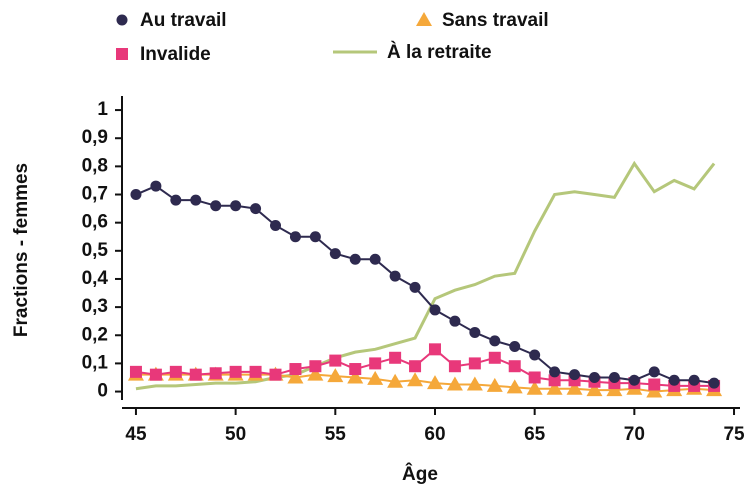  I want to click on y-tick-label: 1, so click(102, 109).